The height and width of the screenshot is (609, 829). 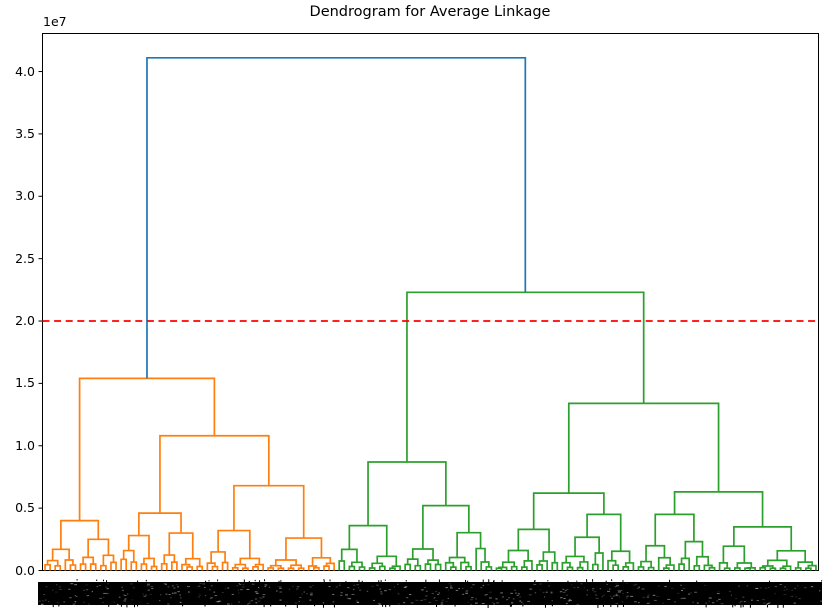 What do you see at coordinates (431, 593) in the screenshot?
I see `x-axis-label-band` at bounding box center [431, 593].